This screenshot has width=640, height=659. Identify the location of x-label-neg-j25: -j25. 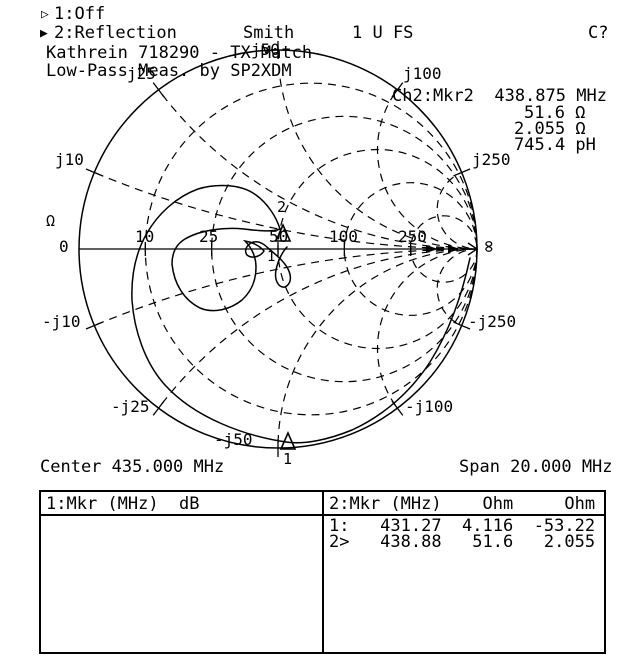
(130, 406).